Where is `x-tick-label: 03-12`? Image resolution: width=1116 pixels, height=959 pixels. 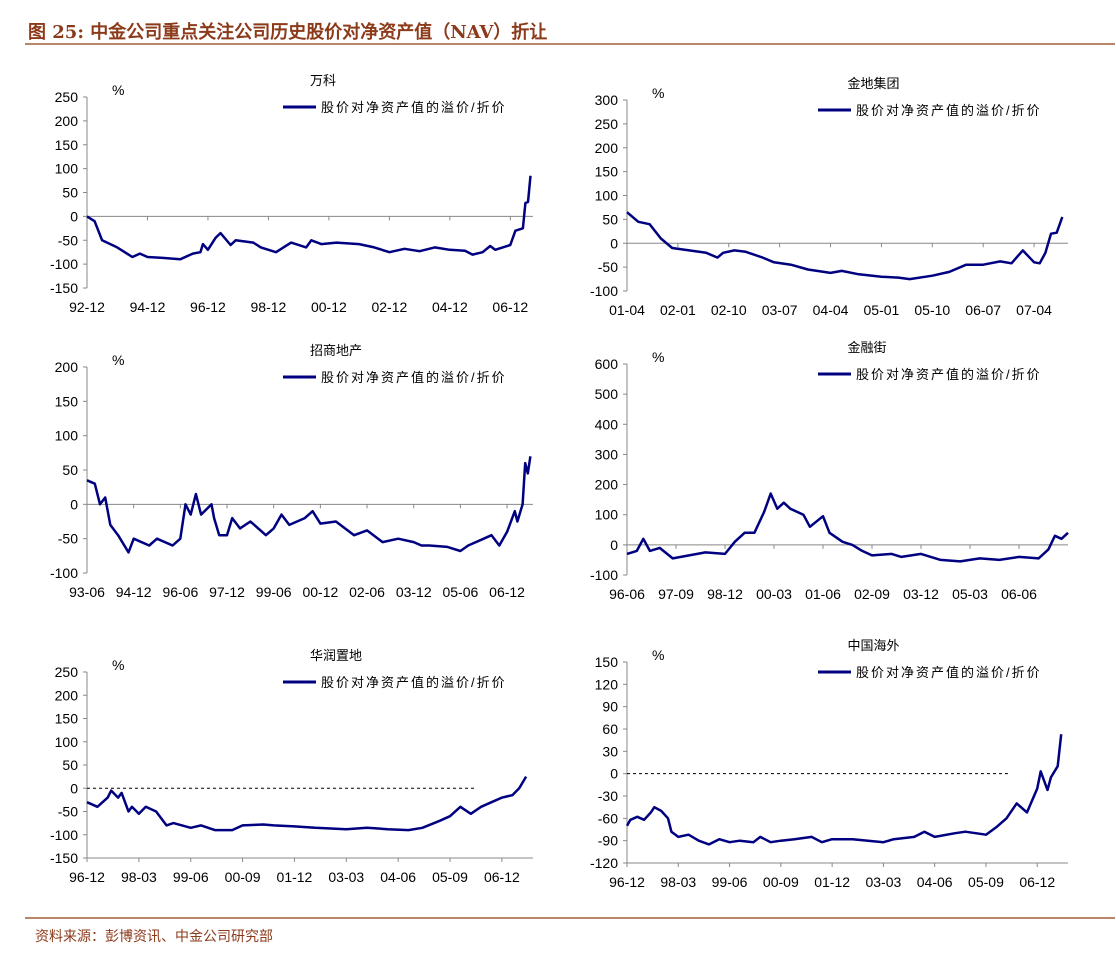 x-tick-label: 03-12 is located at coordinates (921, 594).